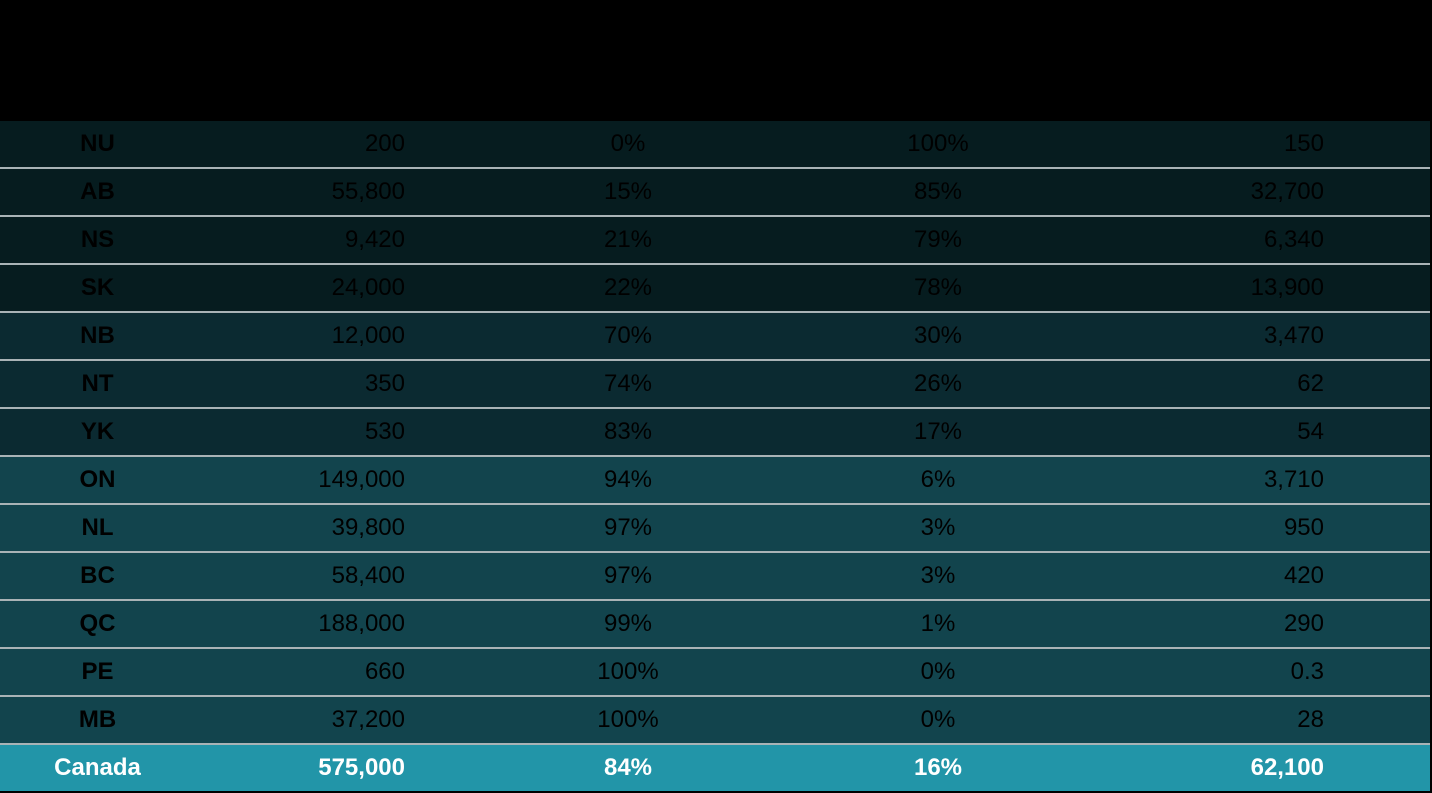 This screenshot has width=1432, height=793. What do you see at coordinates (938, 431) in the screenshot?
I see `share-b-cell: 17%` at bounding box center [938, 431].